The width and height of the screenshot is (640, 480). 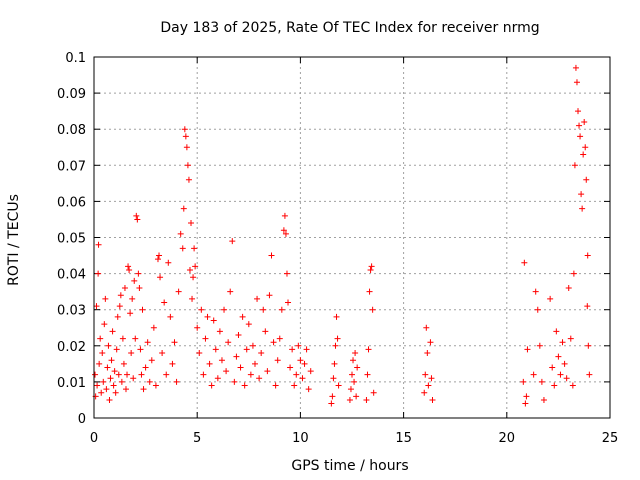 I want to click on y-tick-labels: 0 0.01 0.02 0.03 0.04 0.05 0.06 0.07 0.08 0.09 0.1, so click(x=71, y=239).